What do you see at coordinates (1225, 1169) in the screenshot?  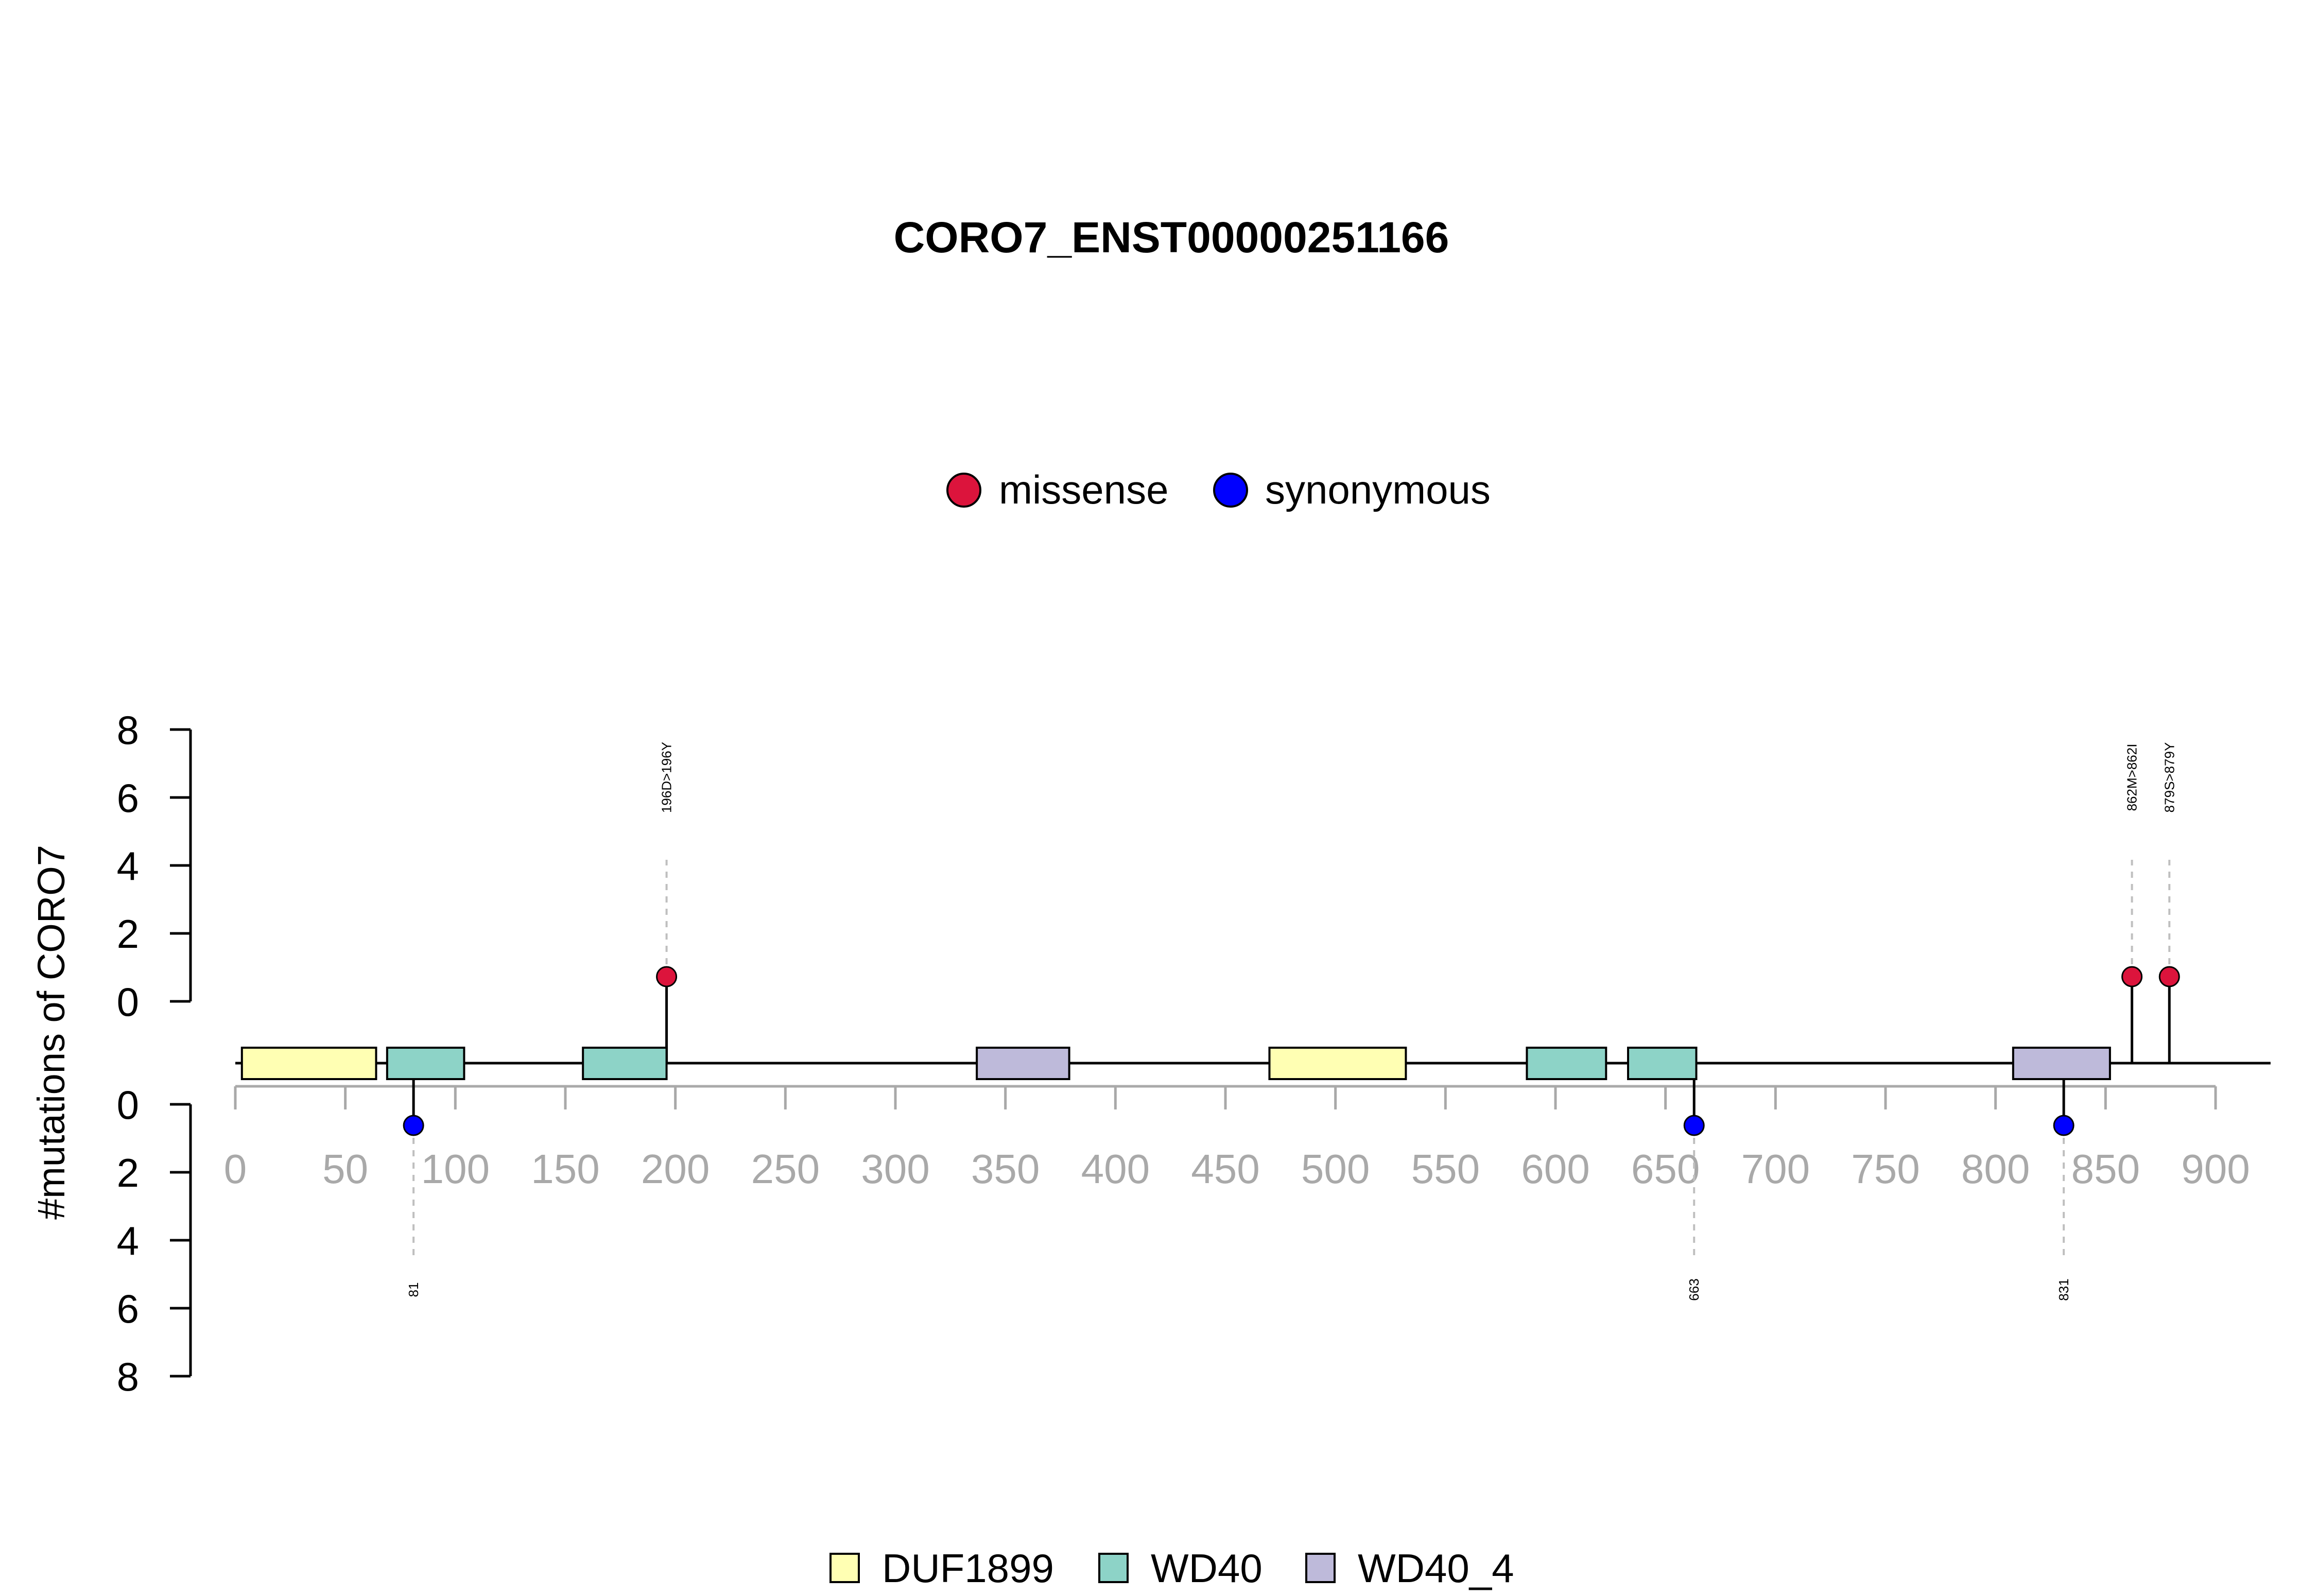 I see `x-tick-label: 450` at bounding box center [1225, 1169].